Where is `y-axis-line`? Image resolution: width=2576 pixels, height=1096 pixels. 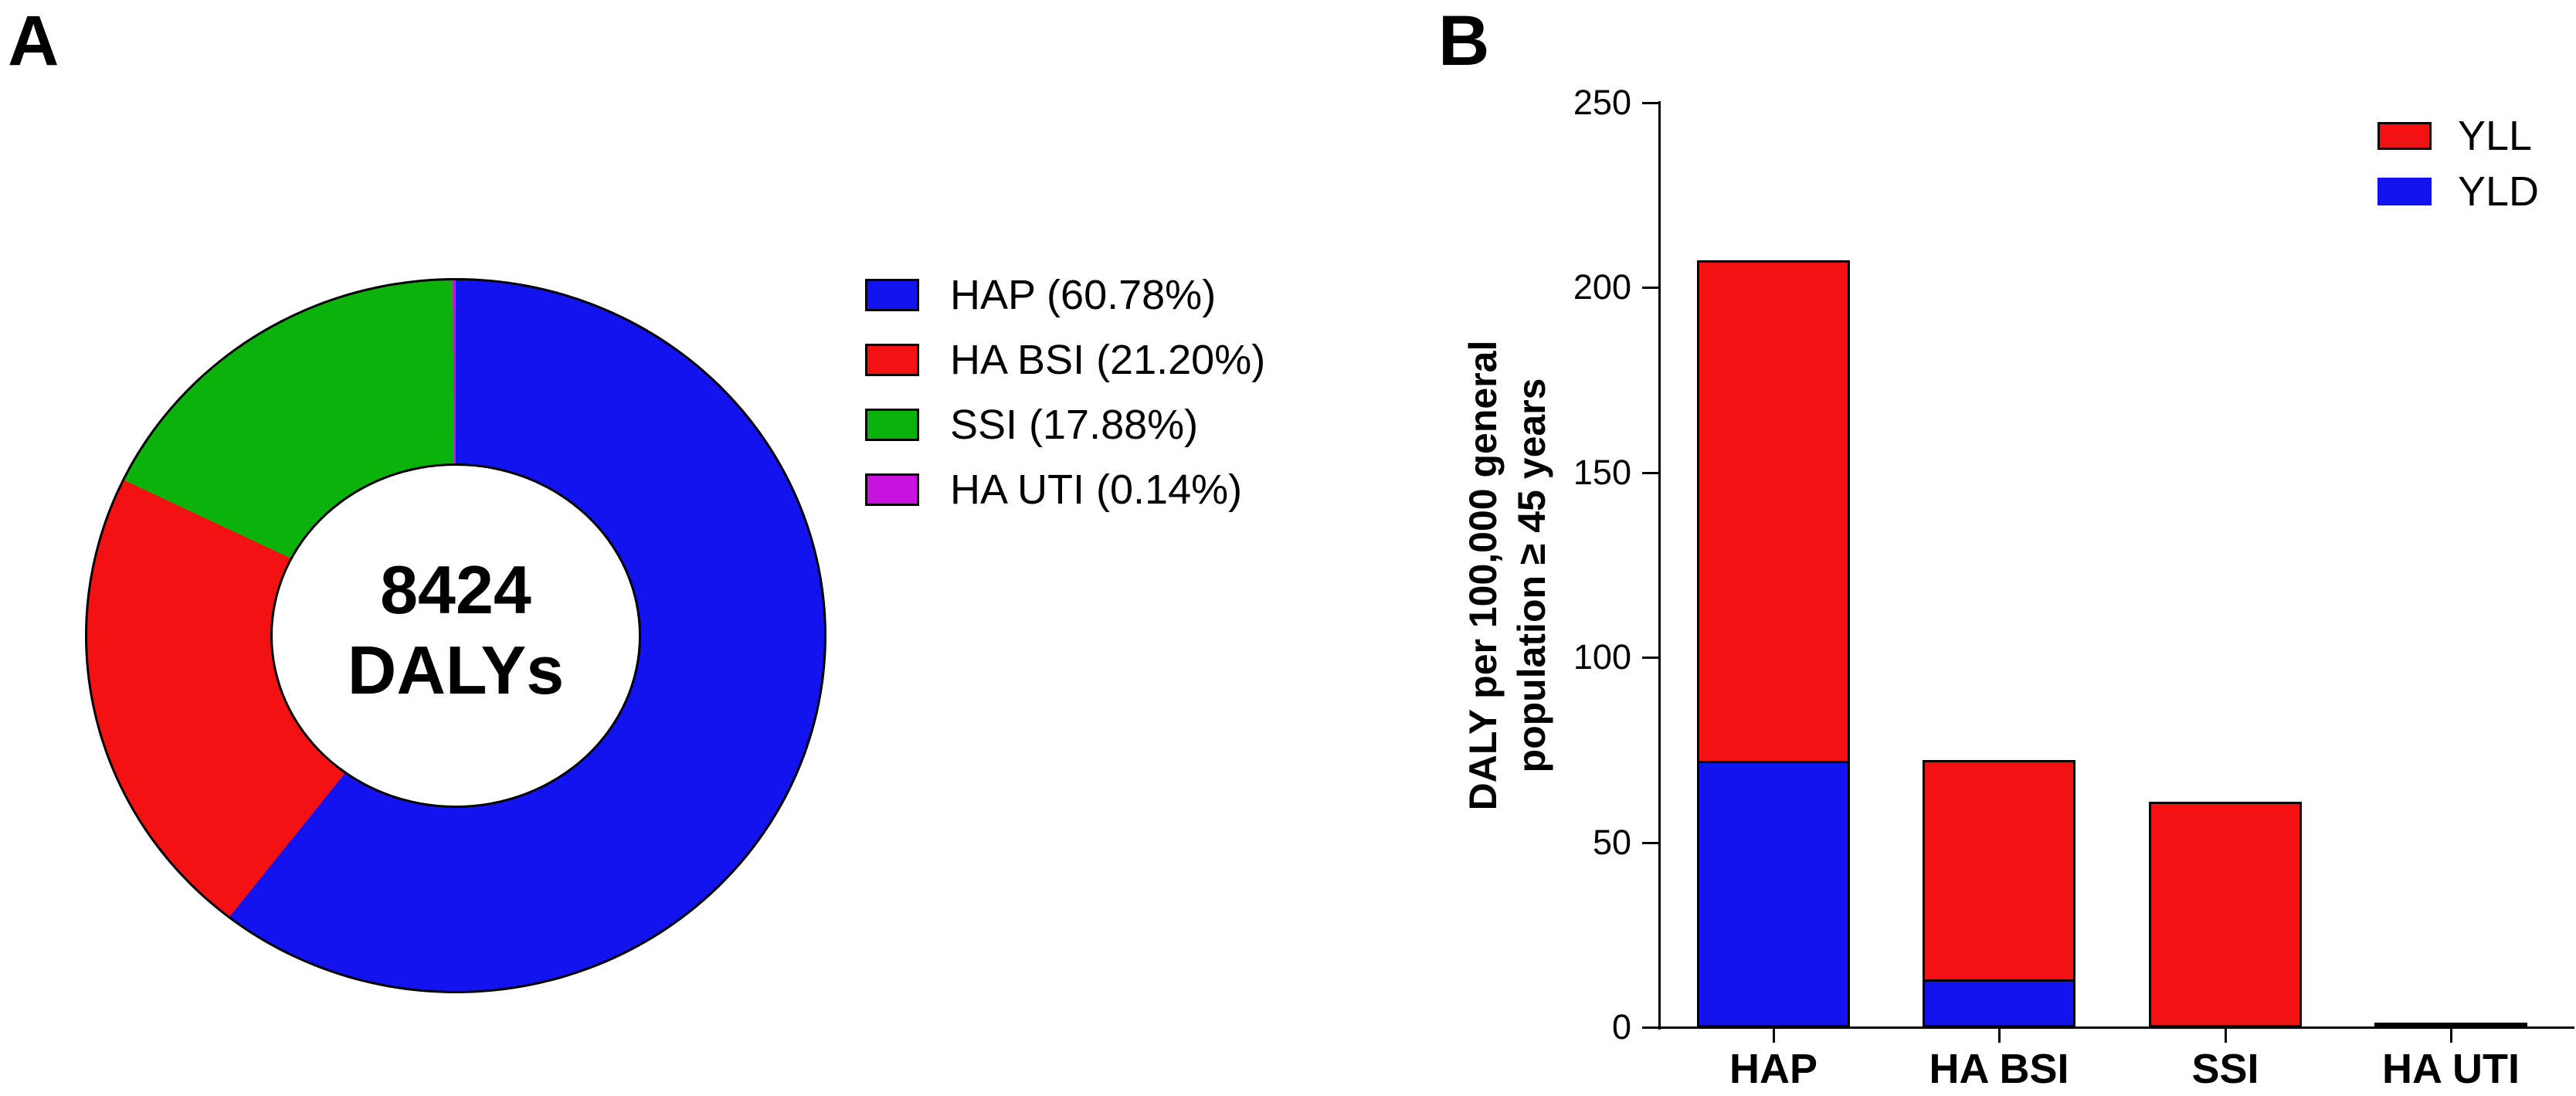
y-axis-line is located at coordinates (1659, 565).